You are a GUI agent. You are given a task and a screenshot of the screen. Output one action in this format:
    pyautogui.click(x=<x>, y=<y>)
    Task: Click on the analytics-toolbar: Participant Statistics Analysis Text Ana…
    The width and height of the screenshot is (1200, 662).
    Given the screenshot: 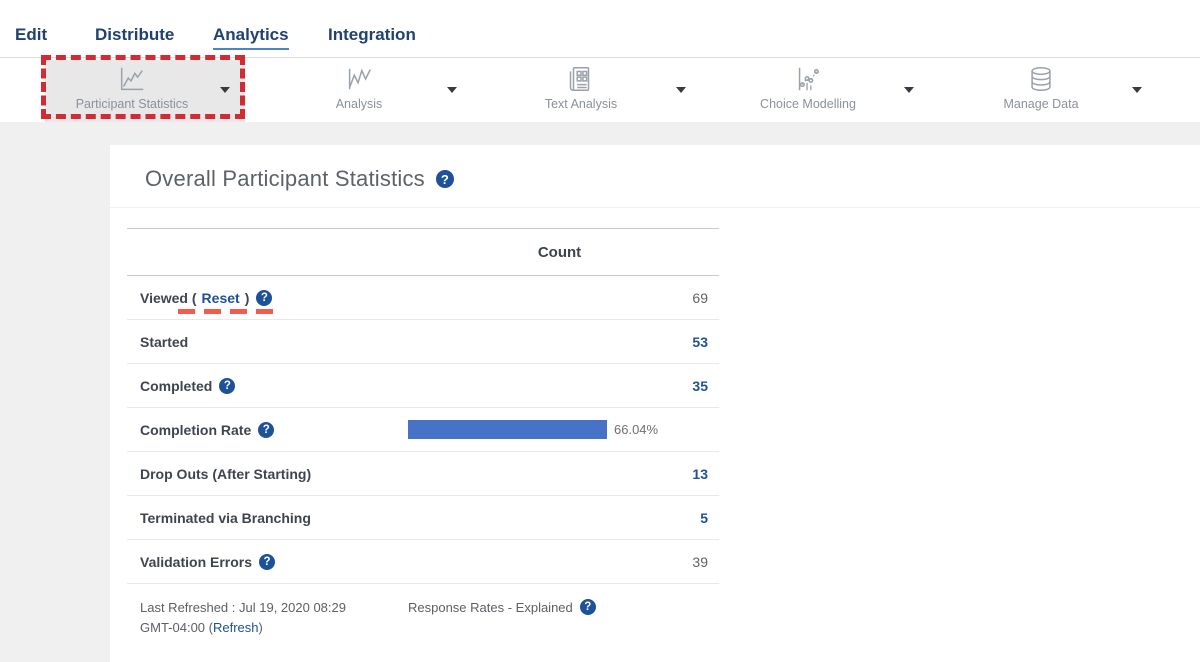 What is the action you would take?
    pyautogui.click(x=600, y=89)
    